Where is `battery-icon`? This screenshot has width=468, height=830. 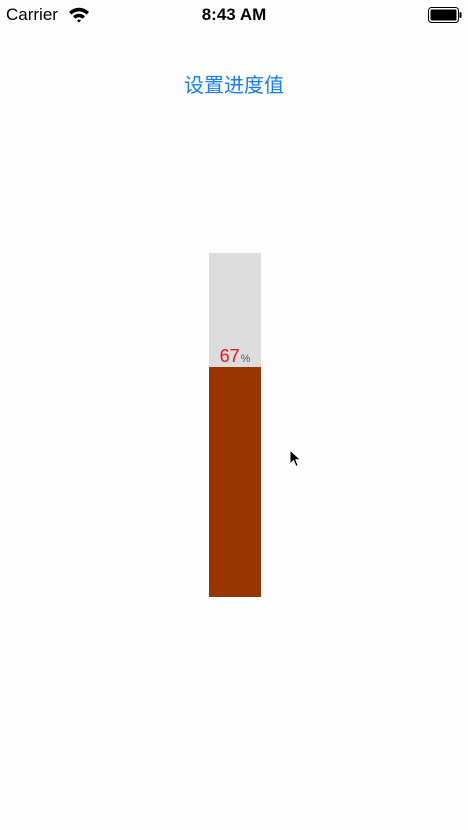
battery-icon is located at coordinates (445, 15).